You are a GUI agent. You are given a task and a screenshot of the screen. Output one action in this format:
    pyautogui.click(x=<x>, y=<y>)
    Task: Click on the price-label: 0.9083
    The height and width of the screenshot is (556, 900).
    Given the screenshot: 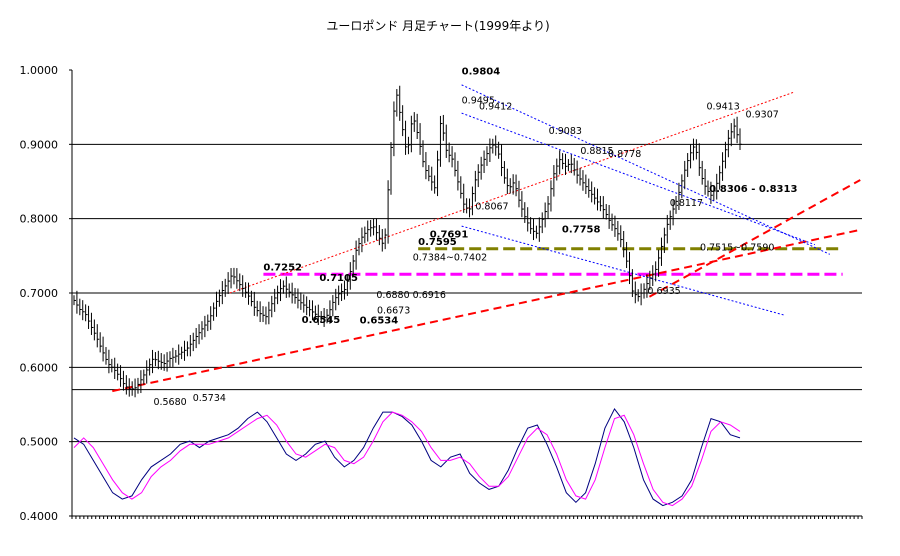 What is the action you would take?
    pyautogui.click(x=565, y=131)
    